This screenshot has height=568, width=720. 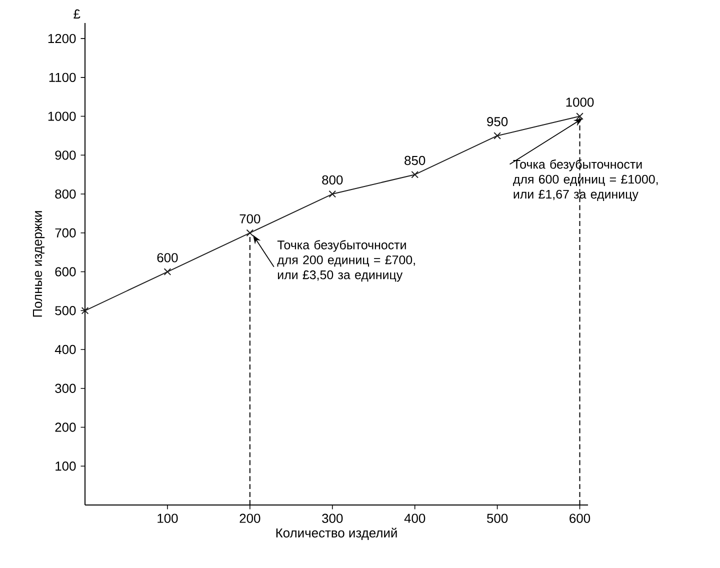 I want to click on data-label: 600, so click(x=167, y=257).